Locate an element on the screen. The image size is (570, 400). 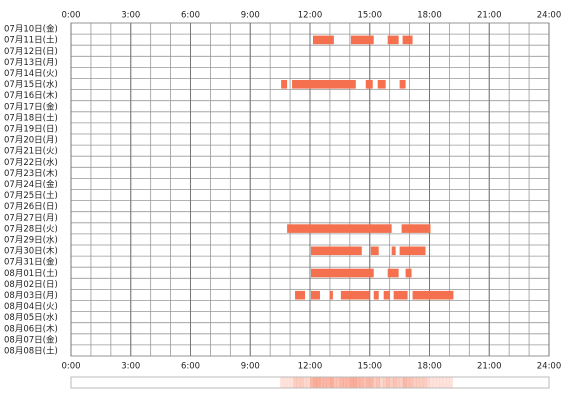
row-label: 07月13日(月) is located at coordinates (31, 63).